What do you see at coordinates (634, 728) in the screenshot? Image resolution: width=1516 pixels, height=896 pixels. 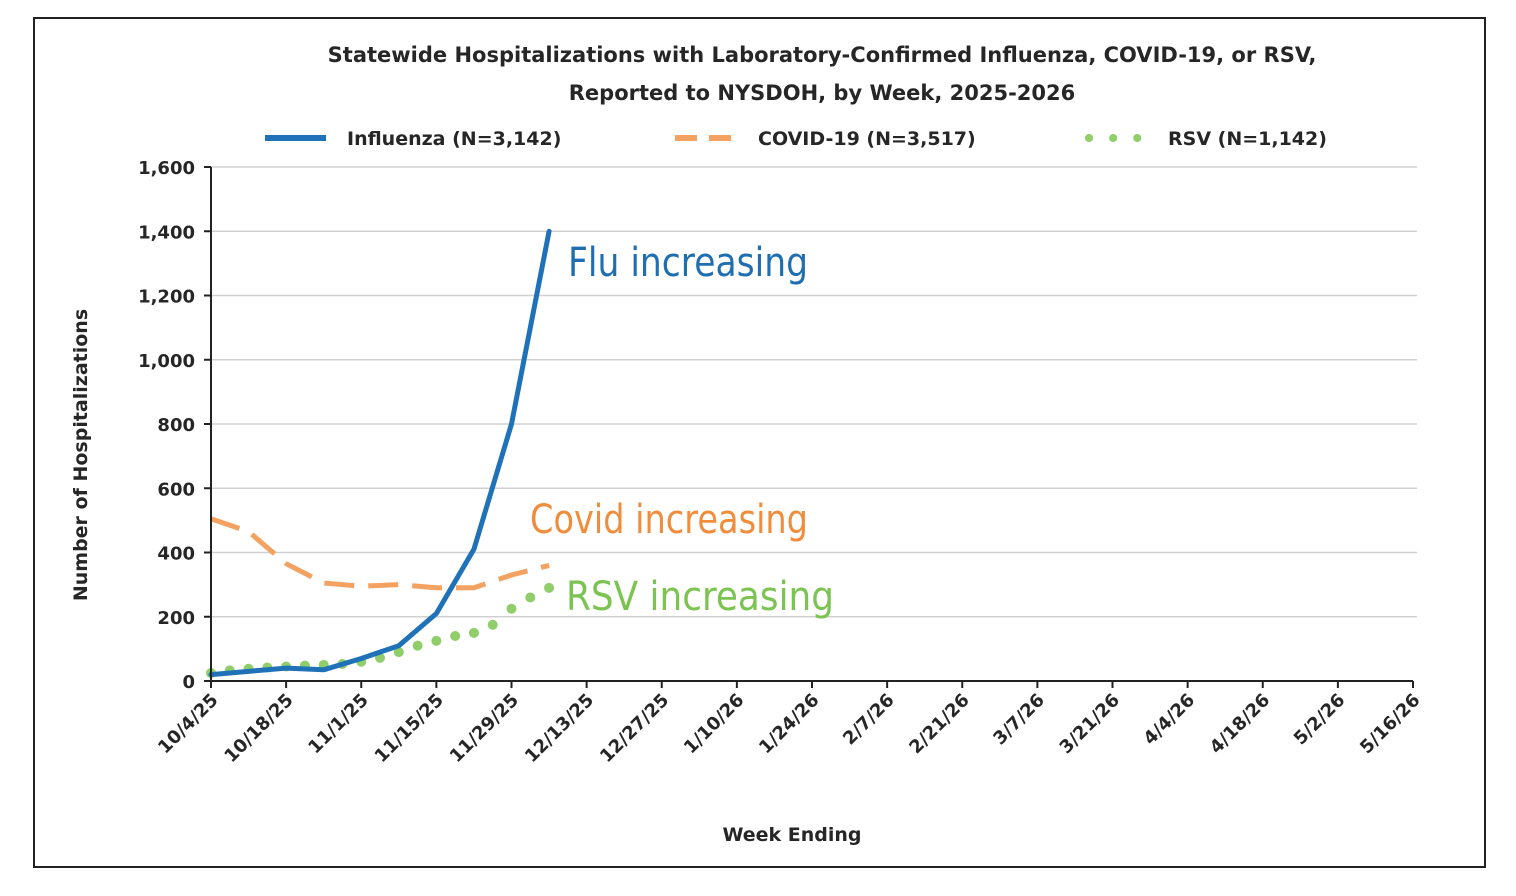 I see `x-tick-label: 12/27/25` at bounding box center [634, 728].